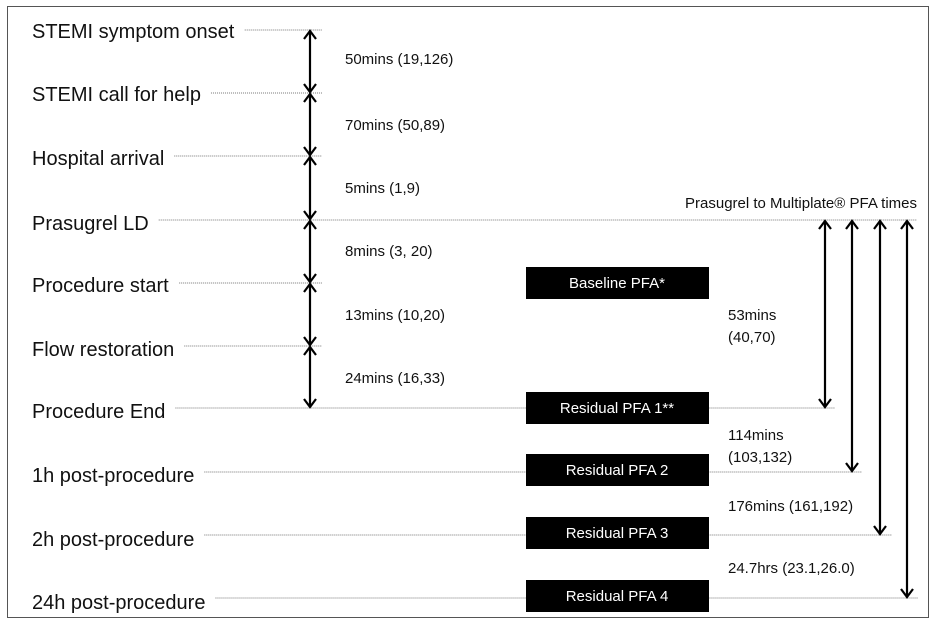 The width and height of the screenshot is (935, 623). Describe the element at coordinates (100, 286) in the screenshot. I see `stage-label: Procedure start` at that location.